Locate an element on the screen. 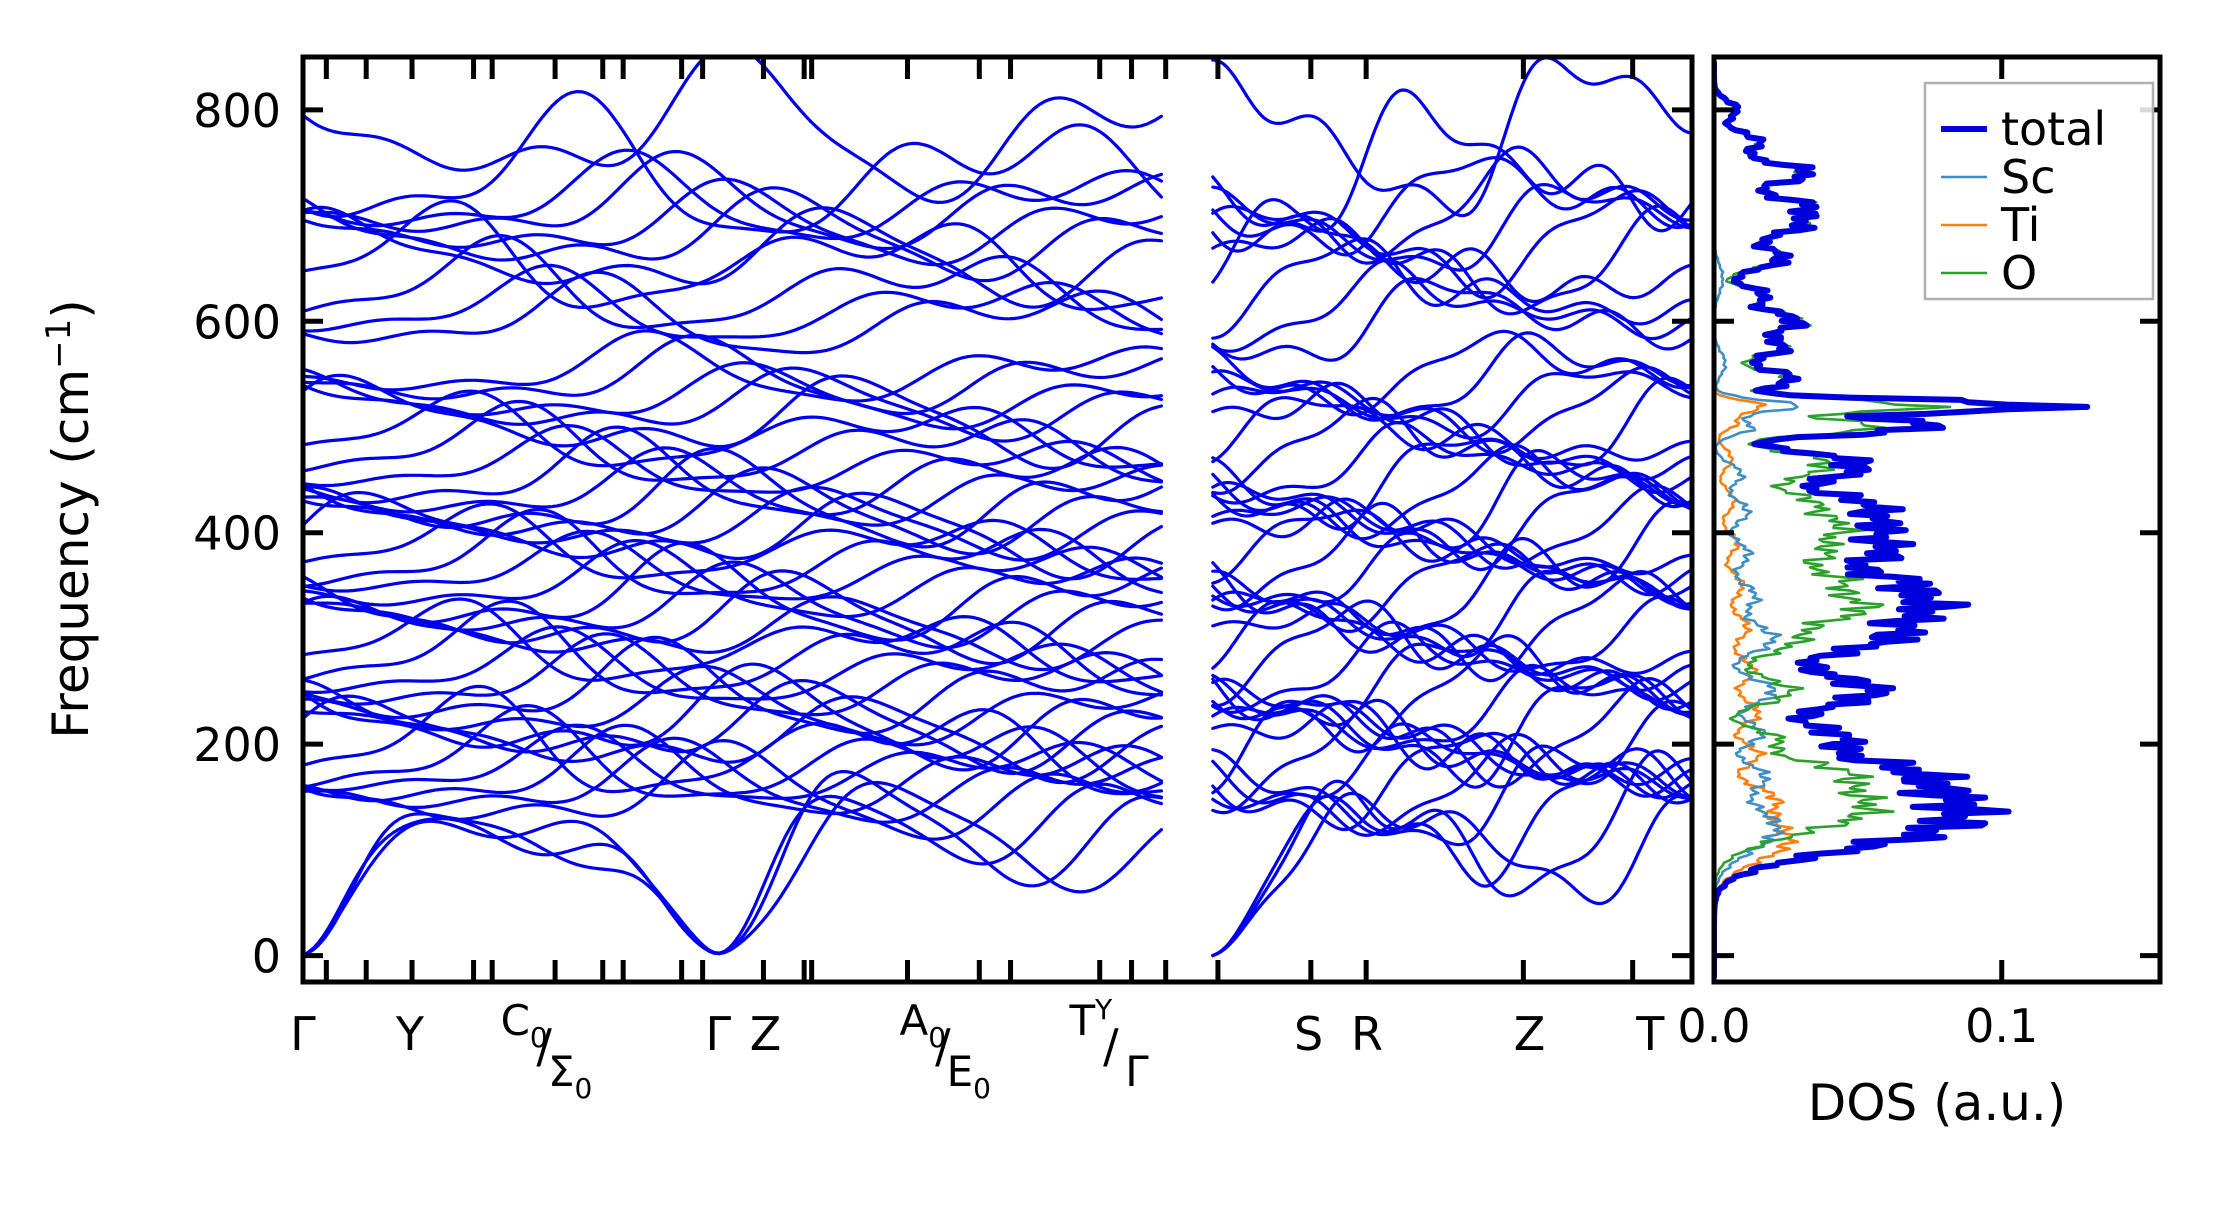 This screenshot has width=2222, height=1220. dos-curve-sc is located at coordinates (1756, 519).